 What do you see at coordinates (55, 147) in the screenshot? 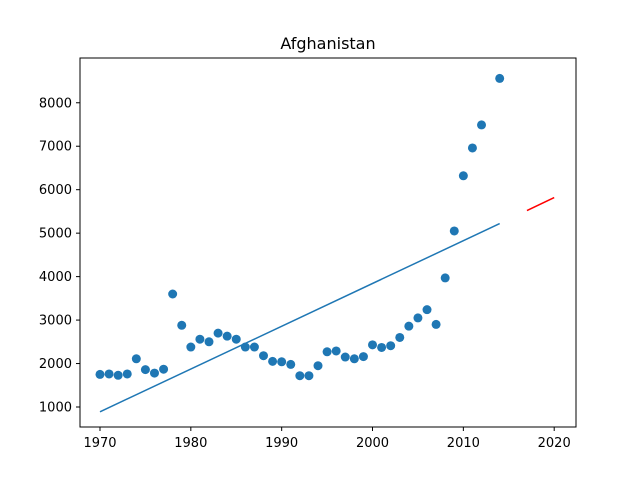
I see `y-tick-label: 7000` at bounding box center [55, 147].